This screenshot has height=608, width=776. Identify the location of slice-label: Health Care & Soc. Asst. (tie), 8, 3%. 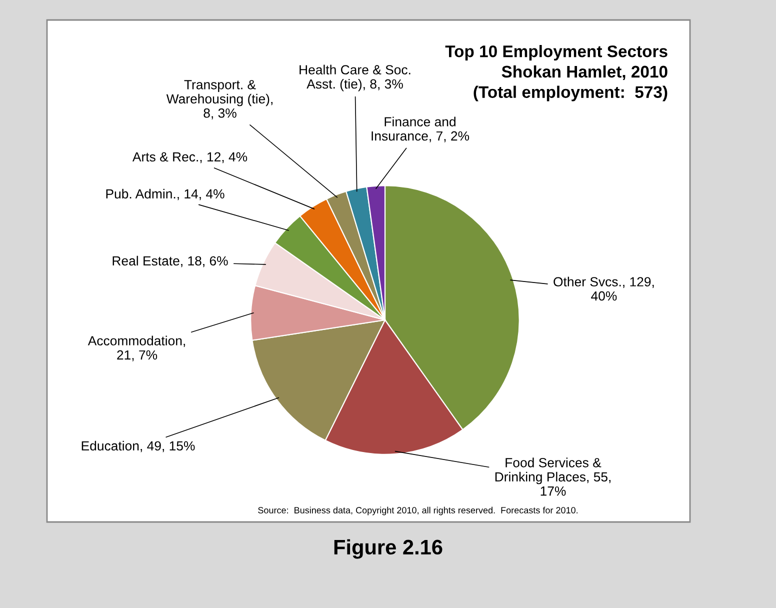
(355, 78).